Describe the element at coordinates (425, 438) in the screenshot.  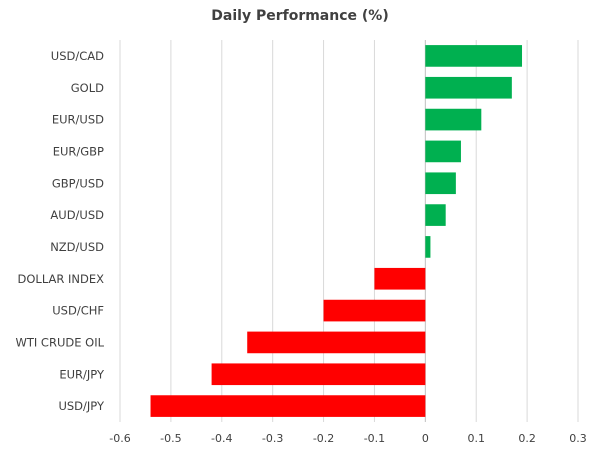
I see `x-tick-label: 0` at that location.